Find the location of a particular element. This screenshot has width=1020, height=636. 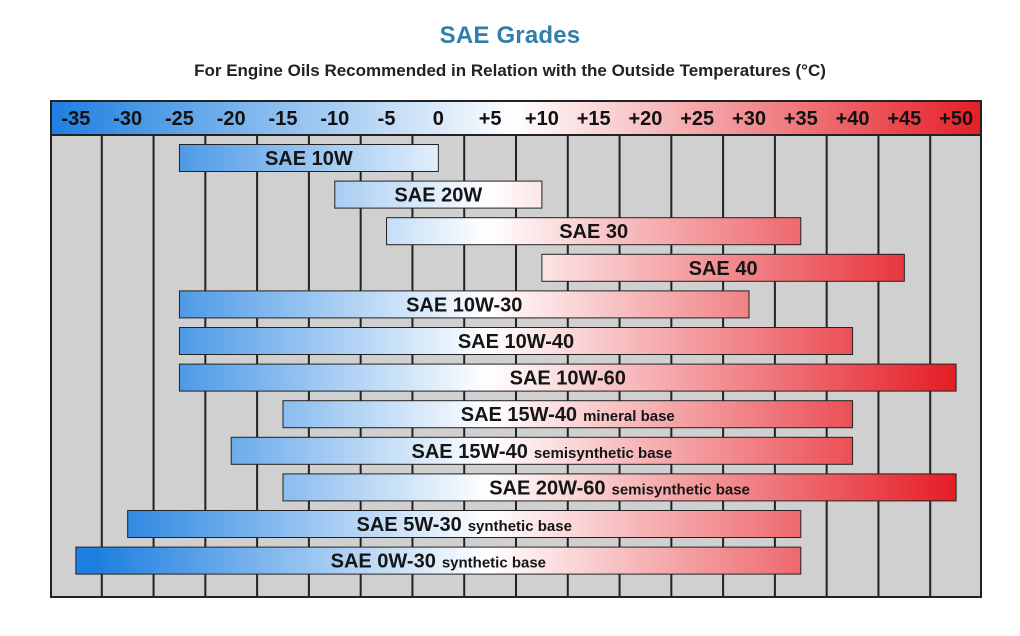

grade-name: SAE 10W-60 is located at coordinates (568, 379).